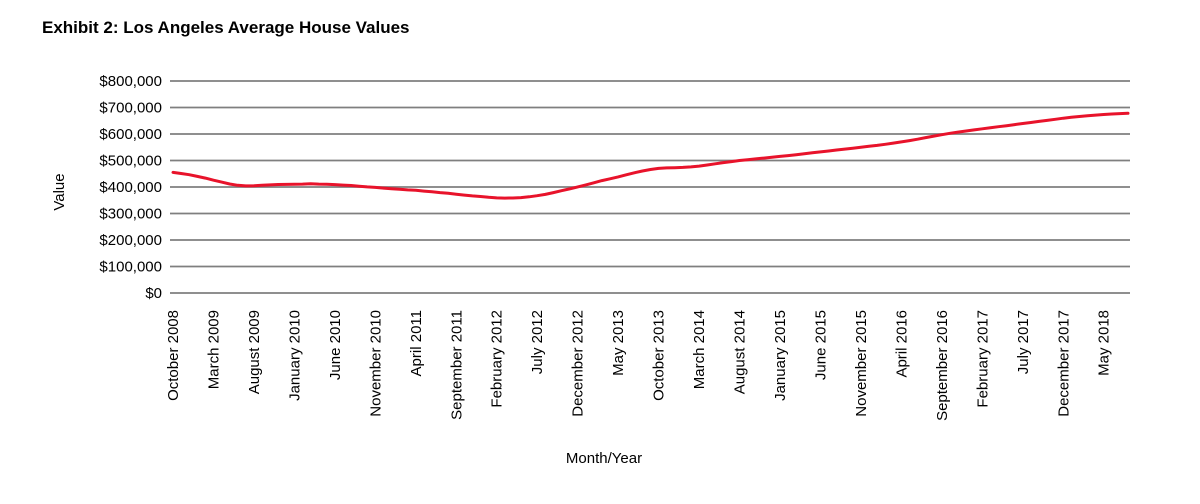  I want to click on x-tick-label: June 2010, so click(335, 345).